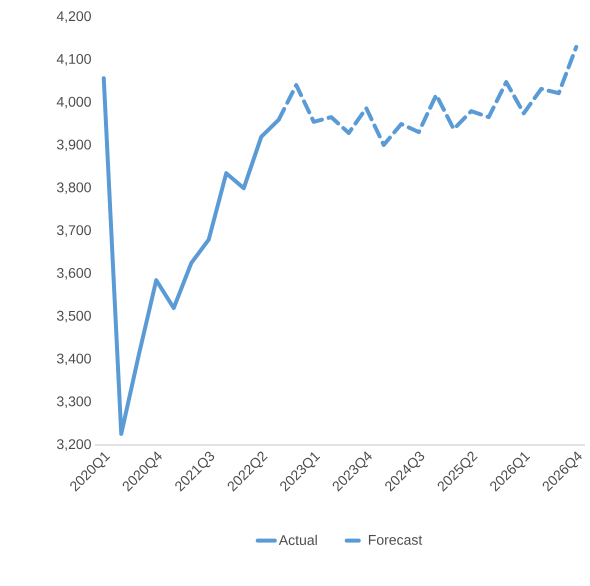 This screenshot has height=586, width=590. I want to click on legend-label: Forecast, so click(395, 540).